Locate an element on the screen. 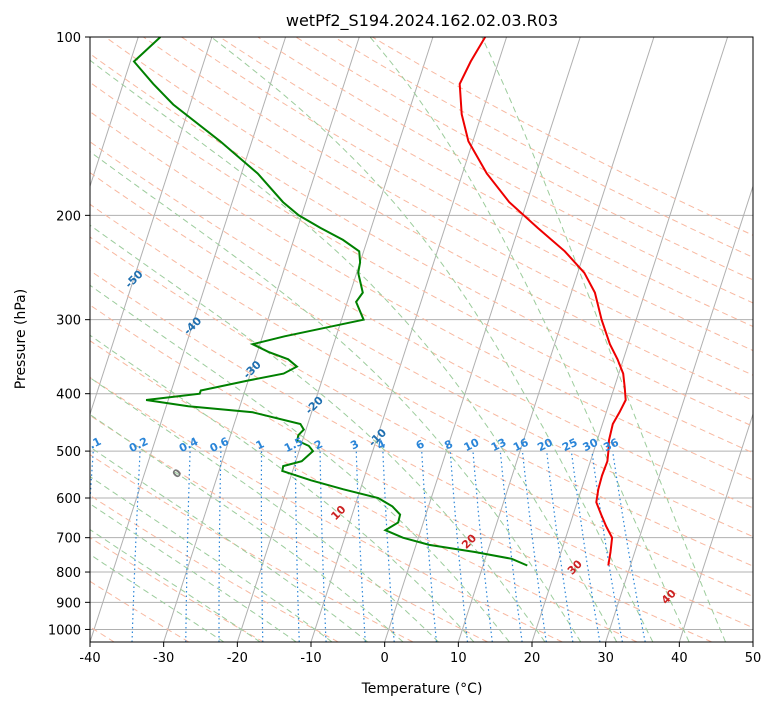  moist-adiabat-label: 0 is located at coordinates (177, 473).